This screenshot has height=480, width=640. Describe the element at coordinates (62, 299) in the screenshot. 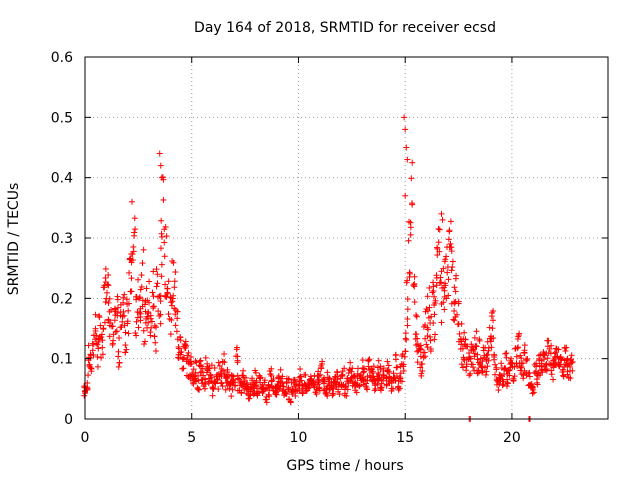

I see `y-tick-label: 0.2` at that location.